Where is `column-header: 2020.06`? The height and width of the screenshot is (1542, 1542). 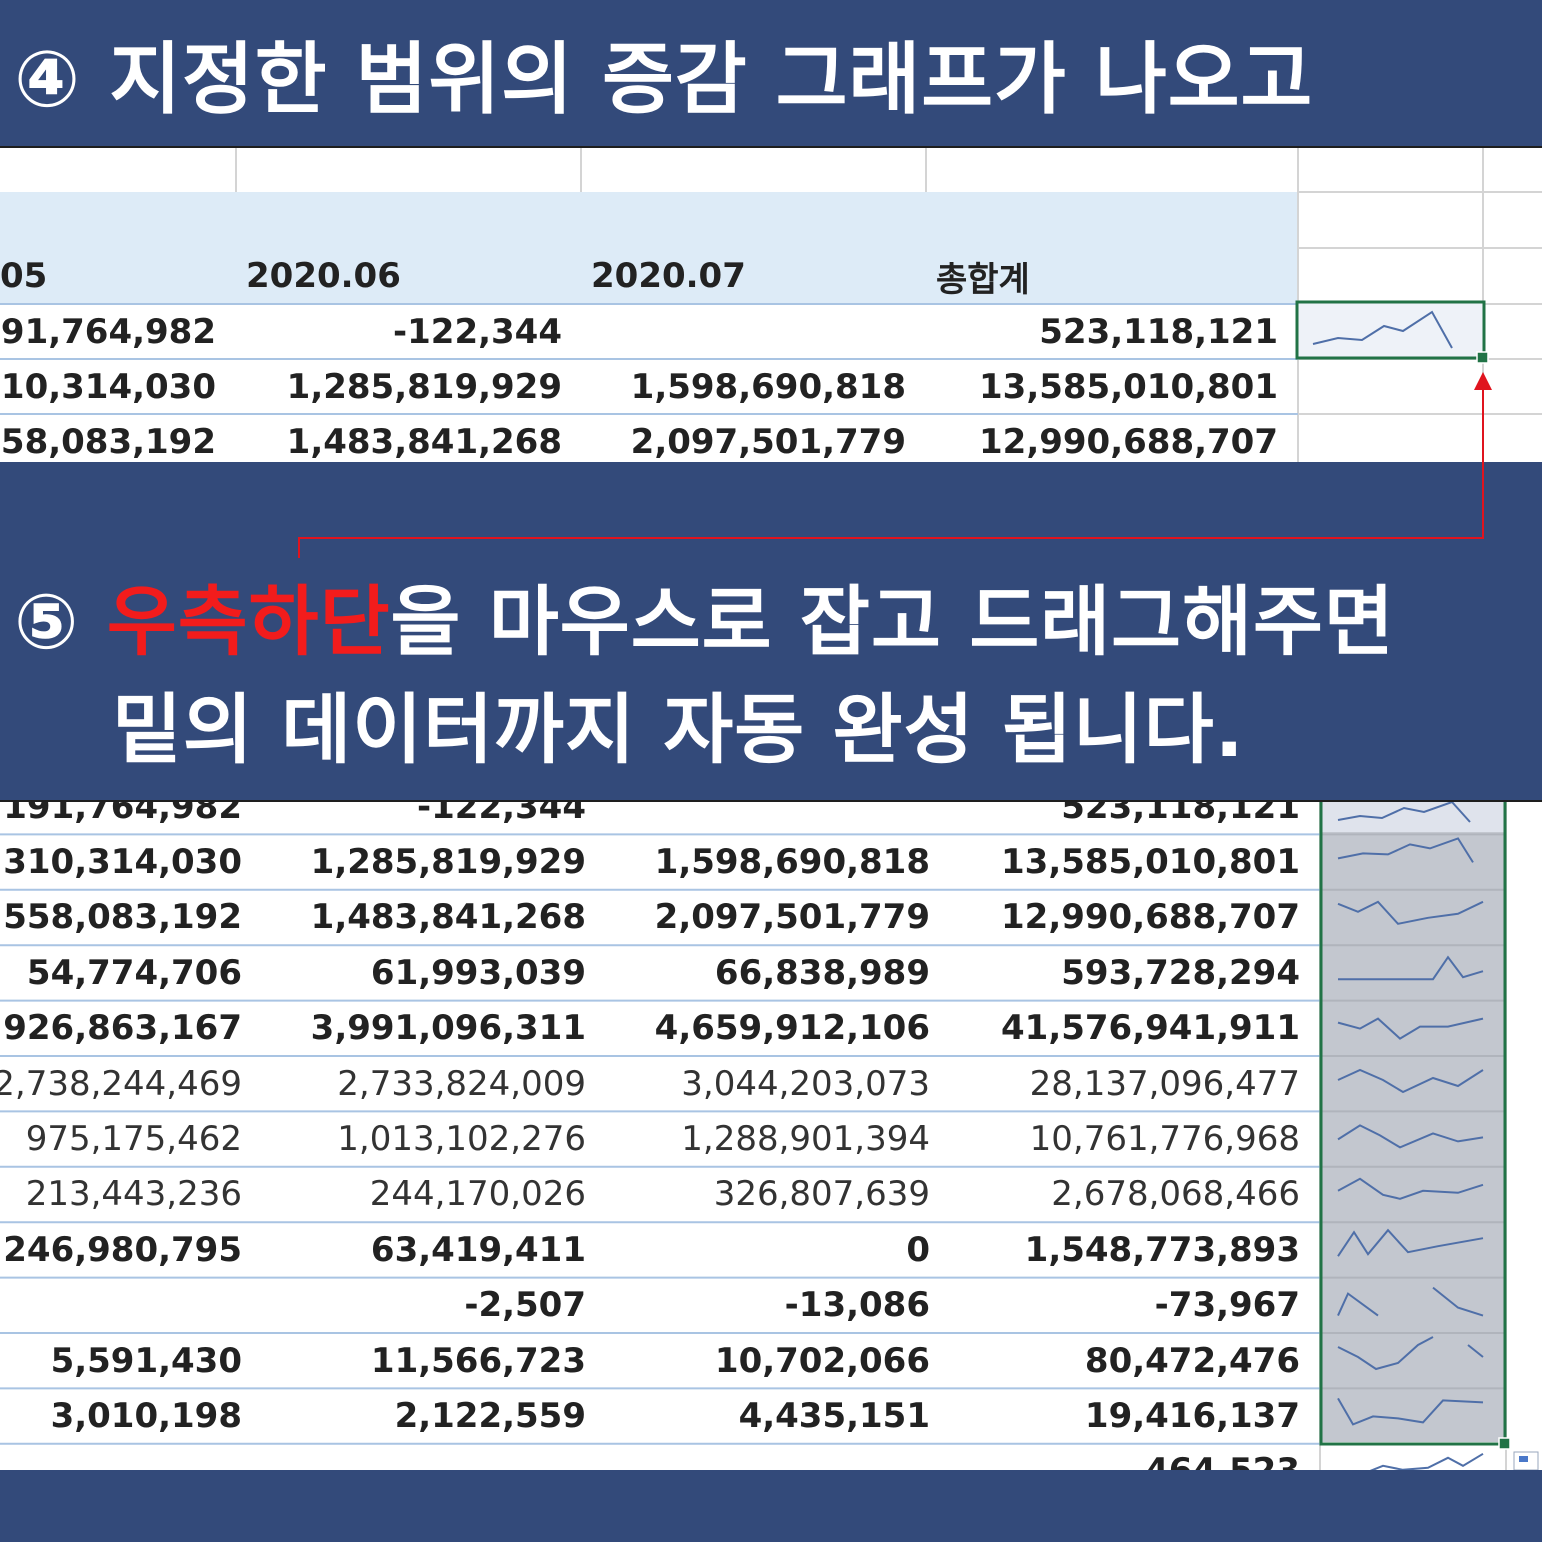 column-header: 2020.06 is located at coordinates (323, 276).